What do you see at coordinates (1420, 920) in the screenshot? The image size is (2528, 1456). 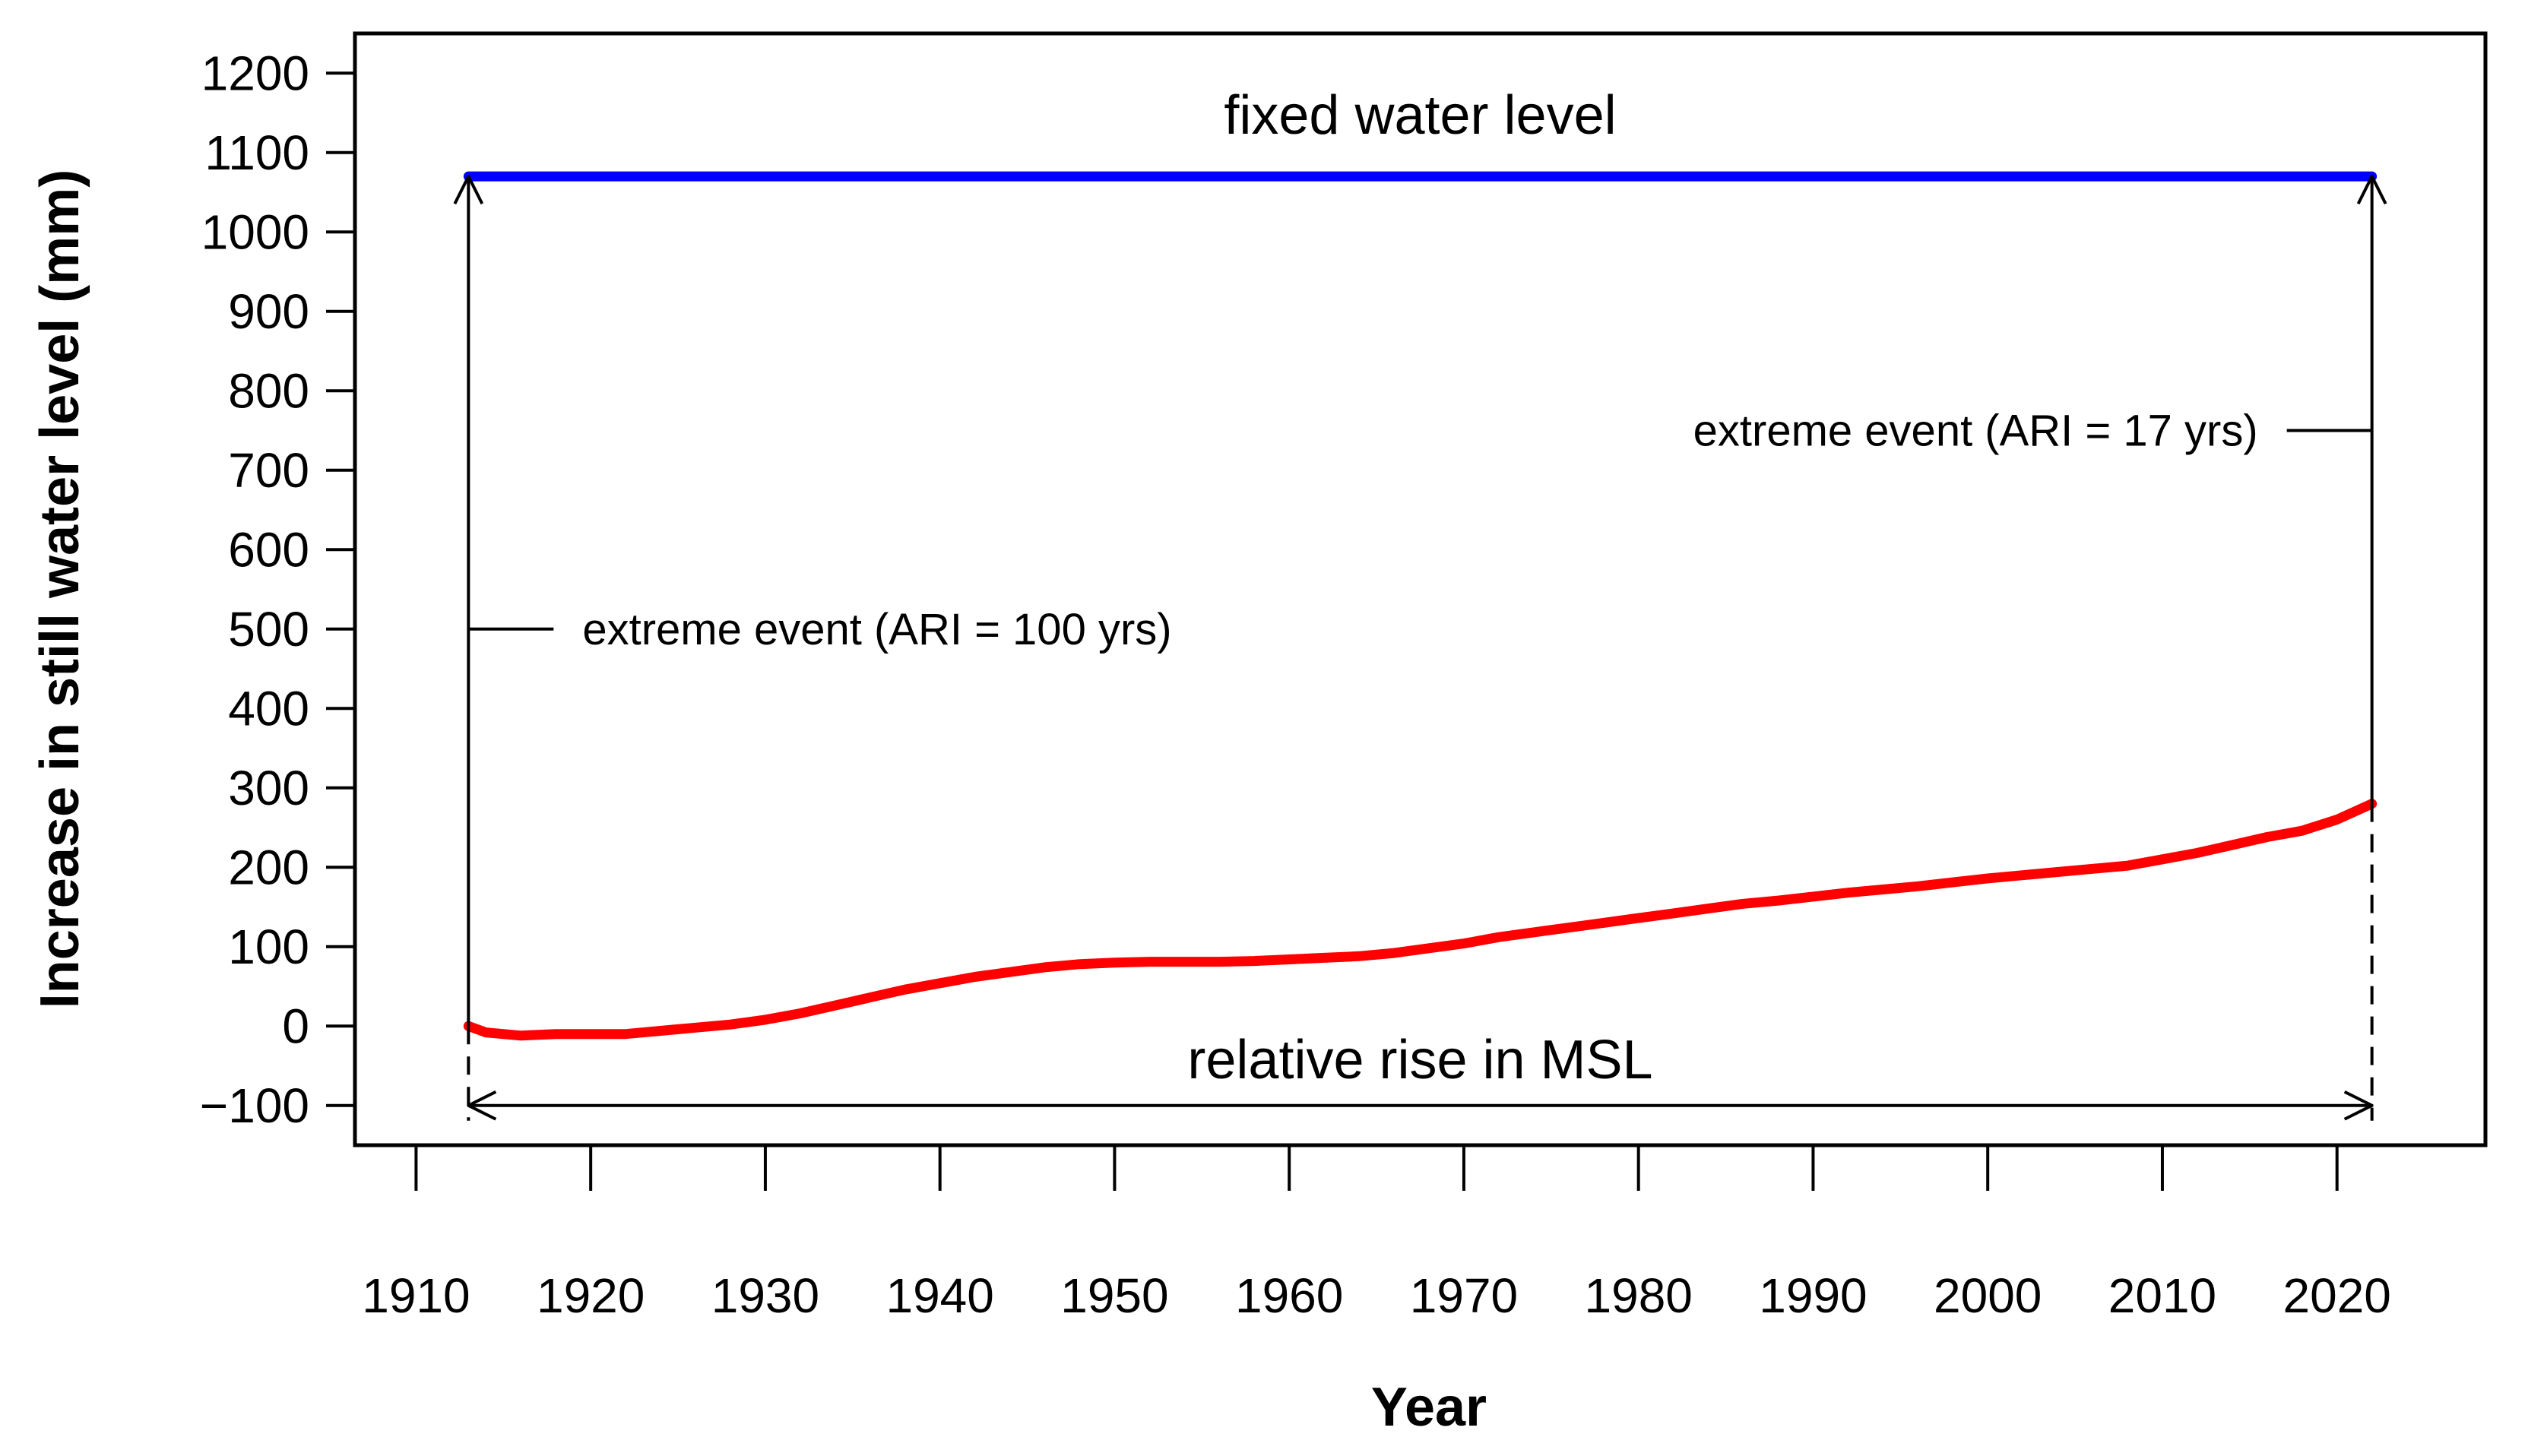 I see `msl-series-line` at bounding box center [1420, 920].